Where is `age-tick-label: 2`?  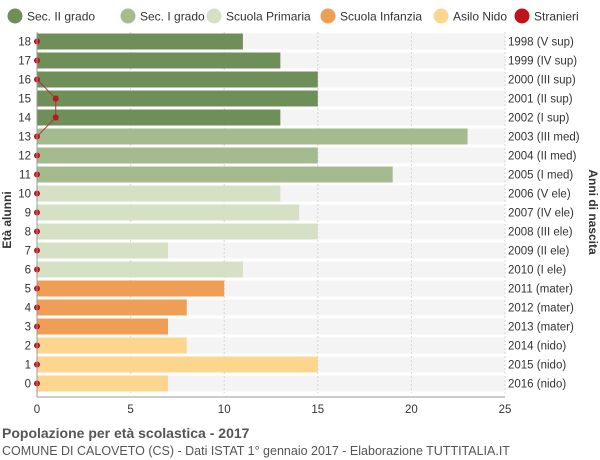 age-tick-label: 2 is located at coordinates (28, 347).